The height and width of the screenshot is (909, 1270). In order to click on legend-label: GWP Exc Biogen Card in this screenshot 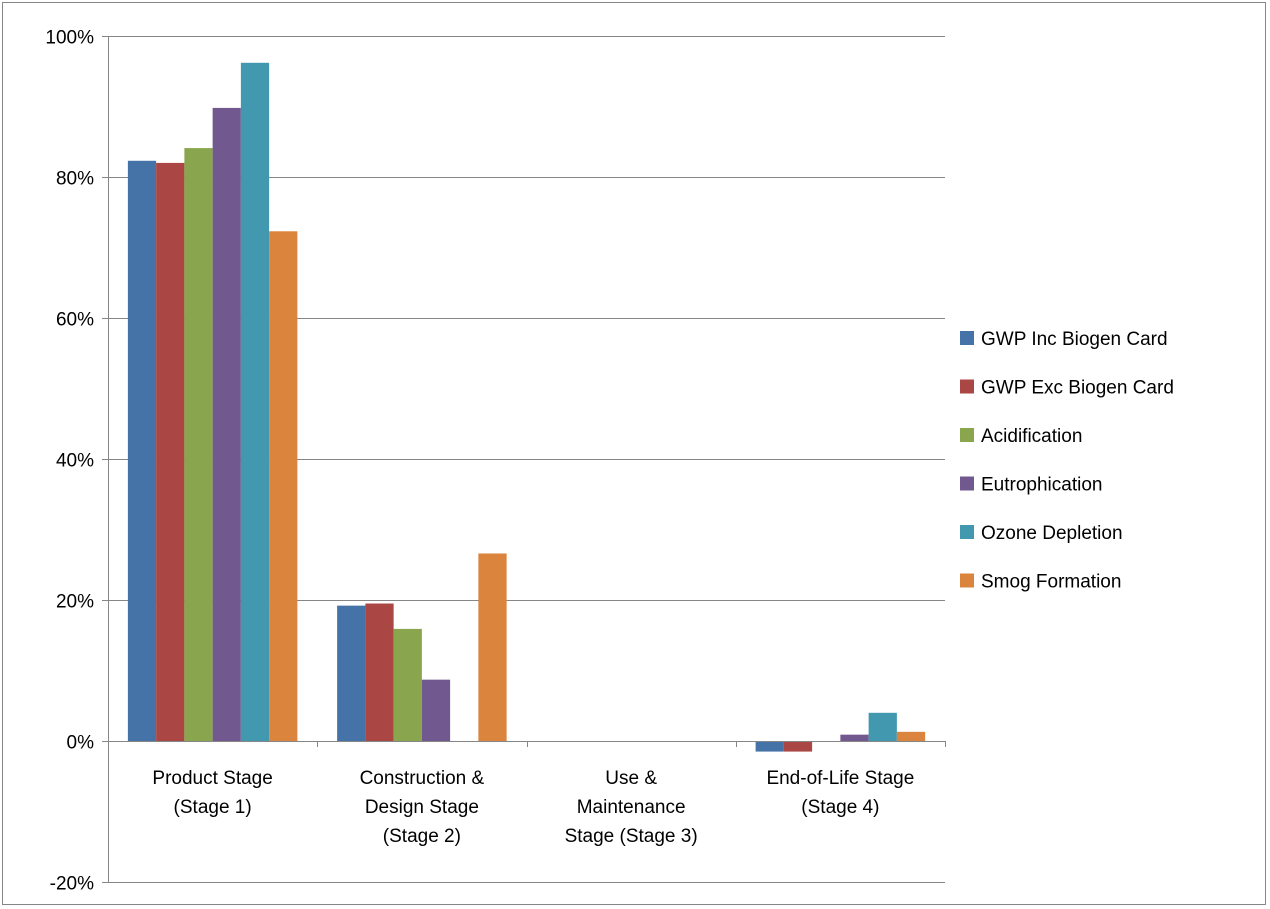, I will do `click(1077, 388)`.